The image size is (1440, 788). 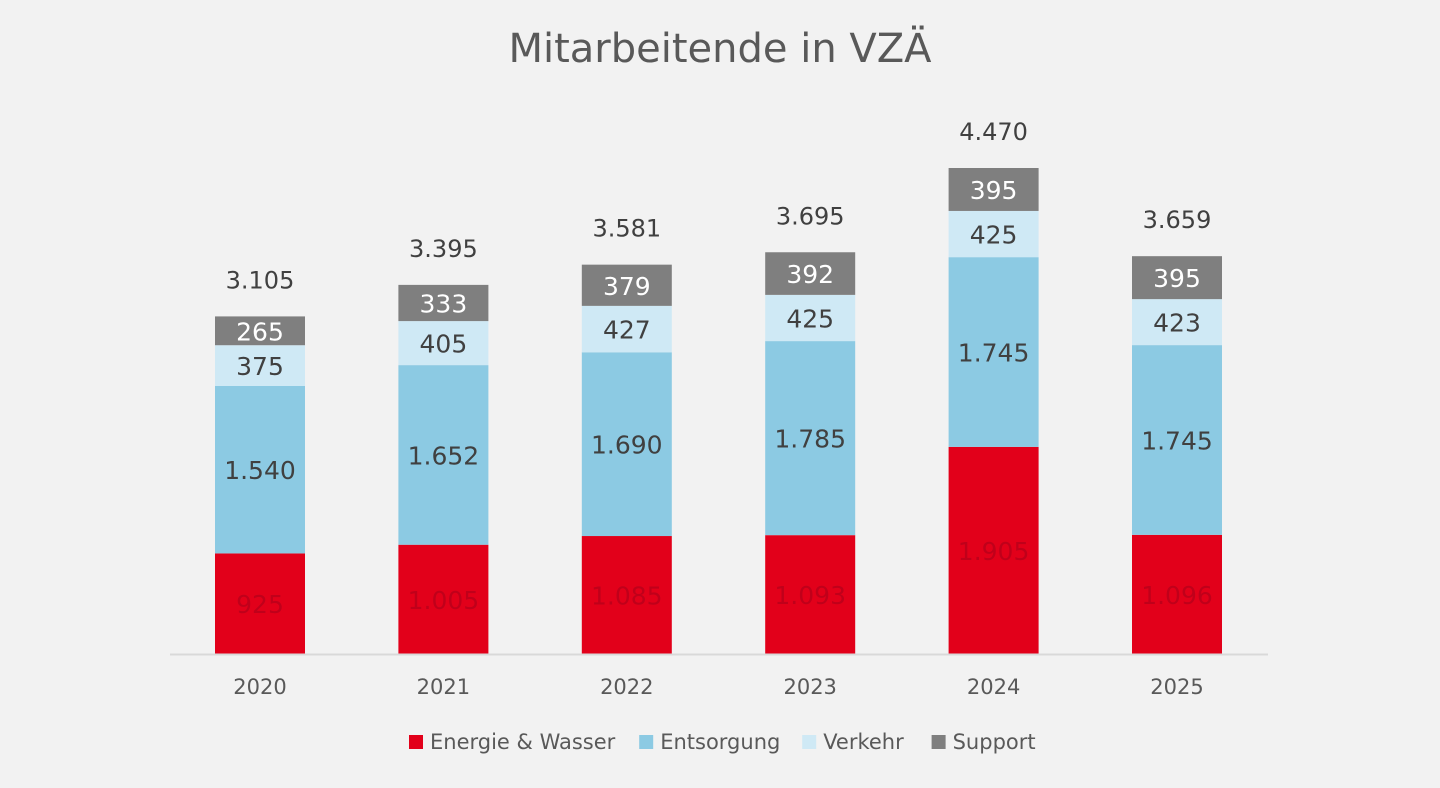 What do you see at coordinates (443, 687) in the screenshot?
I see `x-tick-label-2021: 2021` at bounding box center [443, 687].